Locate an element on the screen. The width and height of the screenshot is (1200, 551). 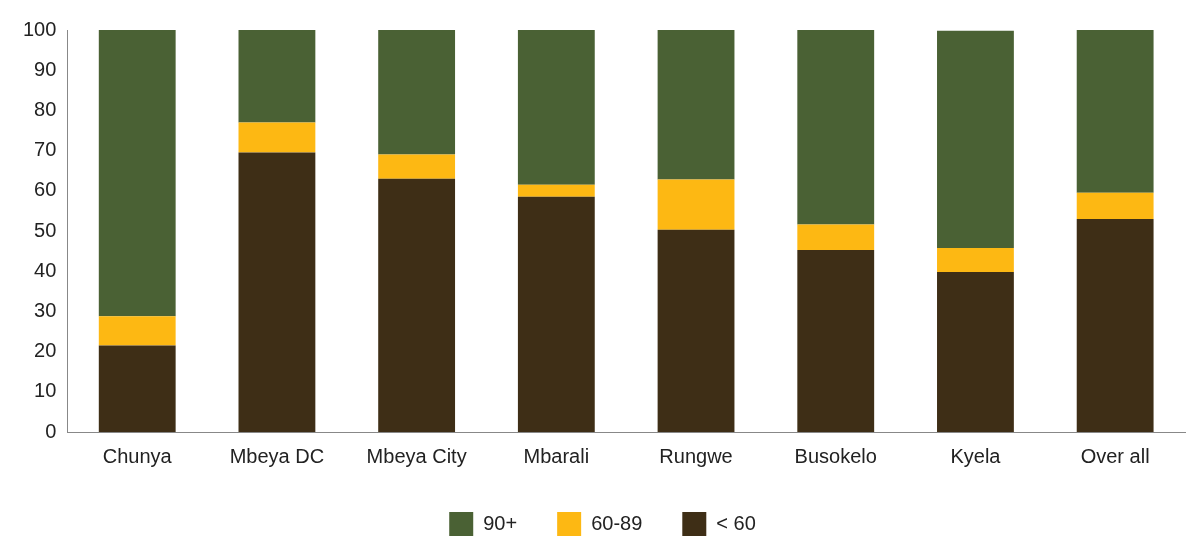
y-tick-label: 100 is located at coordinates (39, 28).